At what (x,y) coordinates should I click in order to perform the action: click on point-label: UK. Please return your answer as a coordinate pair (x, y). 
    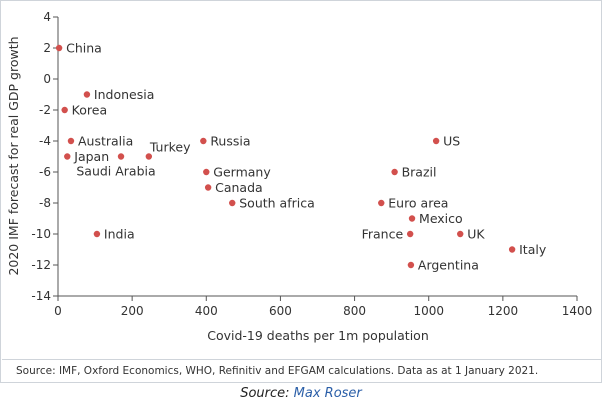
    Looking at the image, I should click on (476, 234).